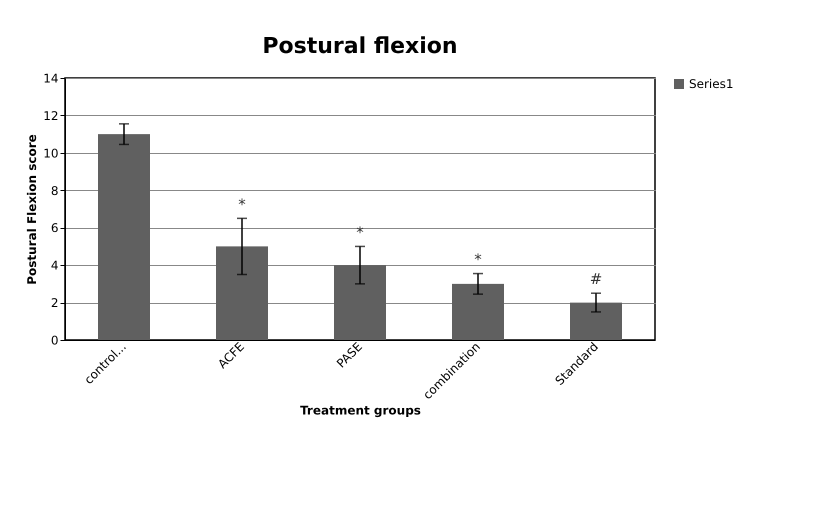 The width and height of the screenshot is (838, 514). Describe the element at coordinates (50, 153) in the screenshot. I see `y-tick-label: 10` at that location.